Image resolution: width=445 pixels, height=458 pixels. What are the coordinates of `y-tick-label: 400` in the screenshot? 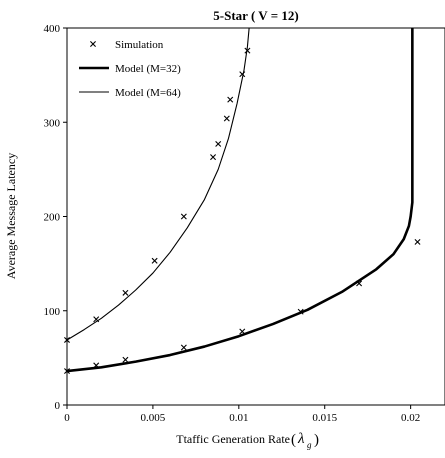 It's located at (52, 29).